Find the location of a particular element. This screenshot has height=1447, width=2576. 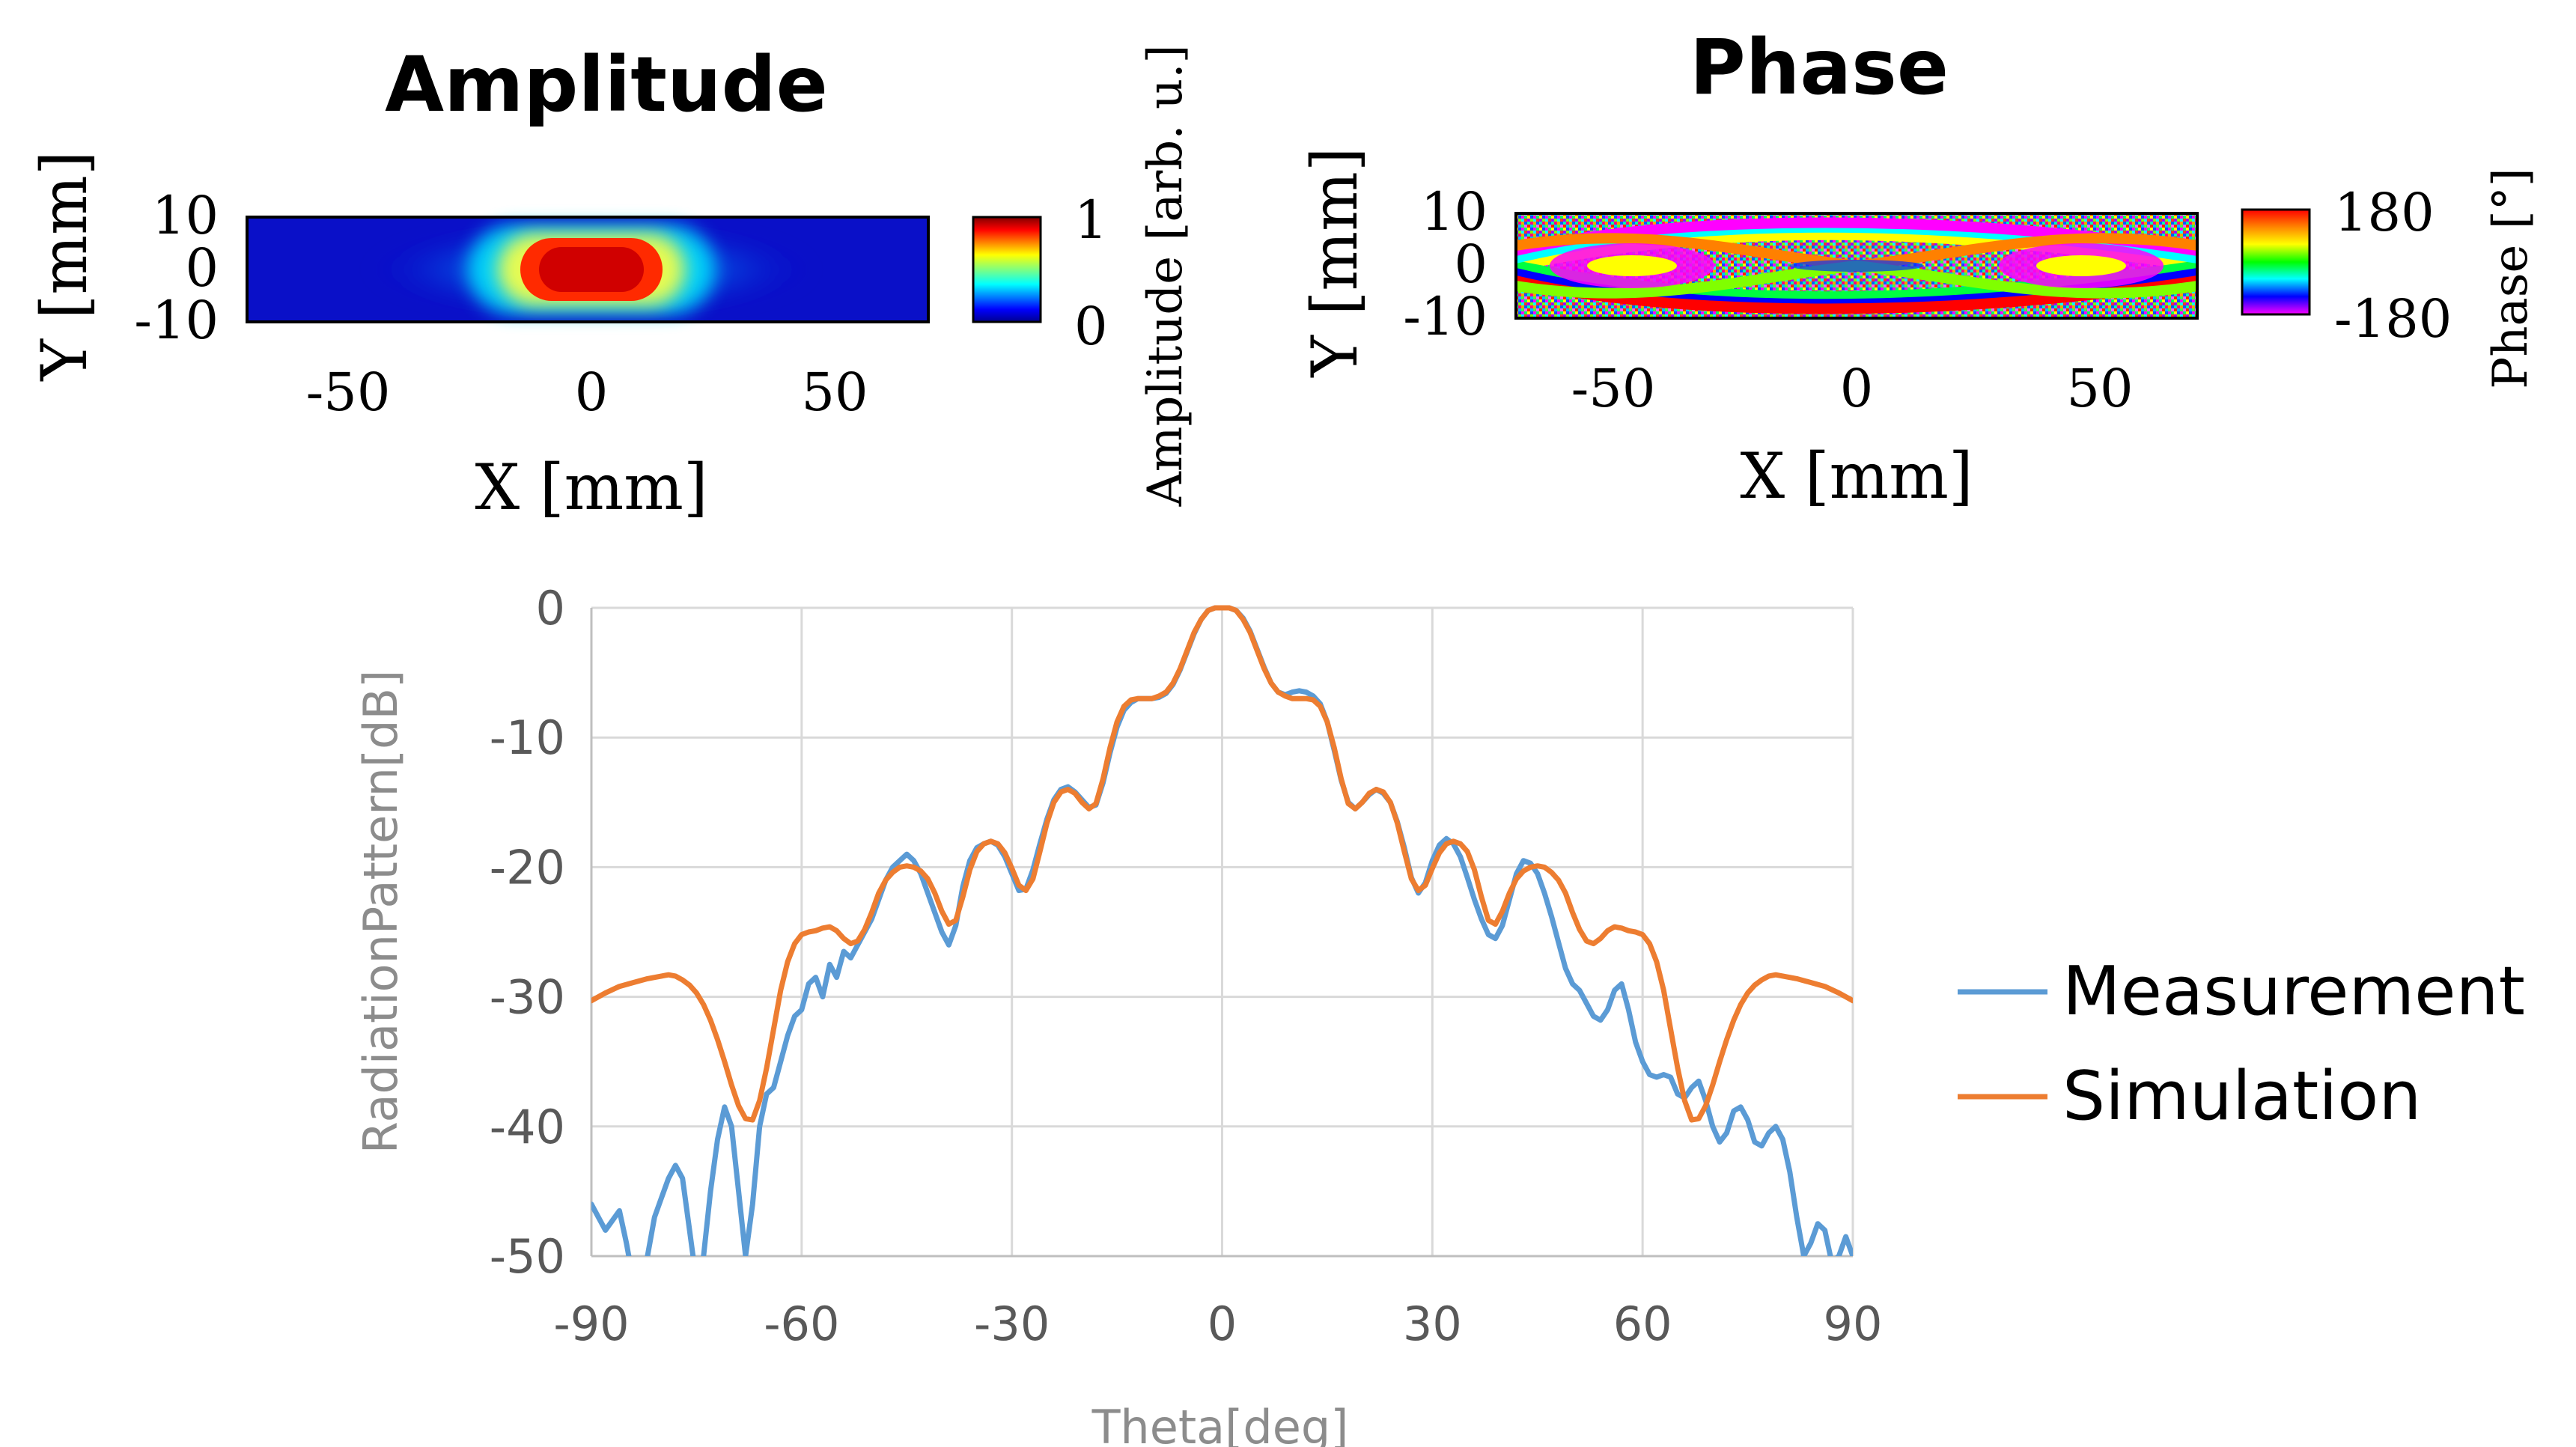

phase-xtick-0: 0 is located at coordinates (1857, 388).